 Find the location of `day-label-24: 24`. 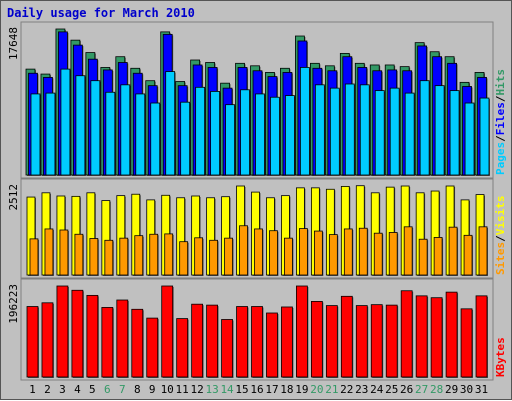

day-label-24: 24 is located at coordinates (377, 389).